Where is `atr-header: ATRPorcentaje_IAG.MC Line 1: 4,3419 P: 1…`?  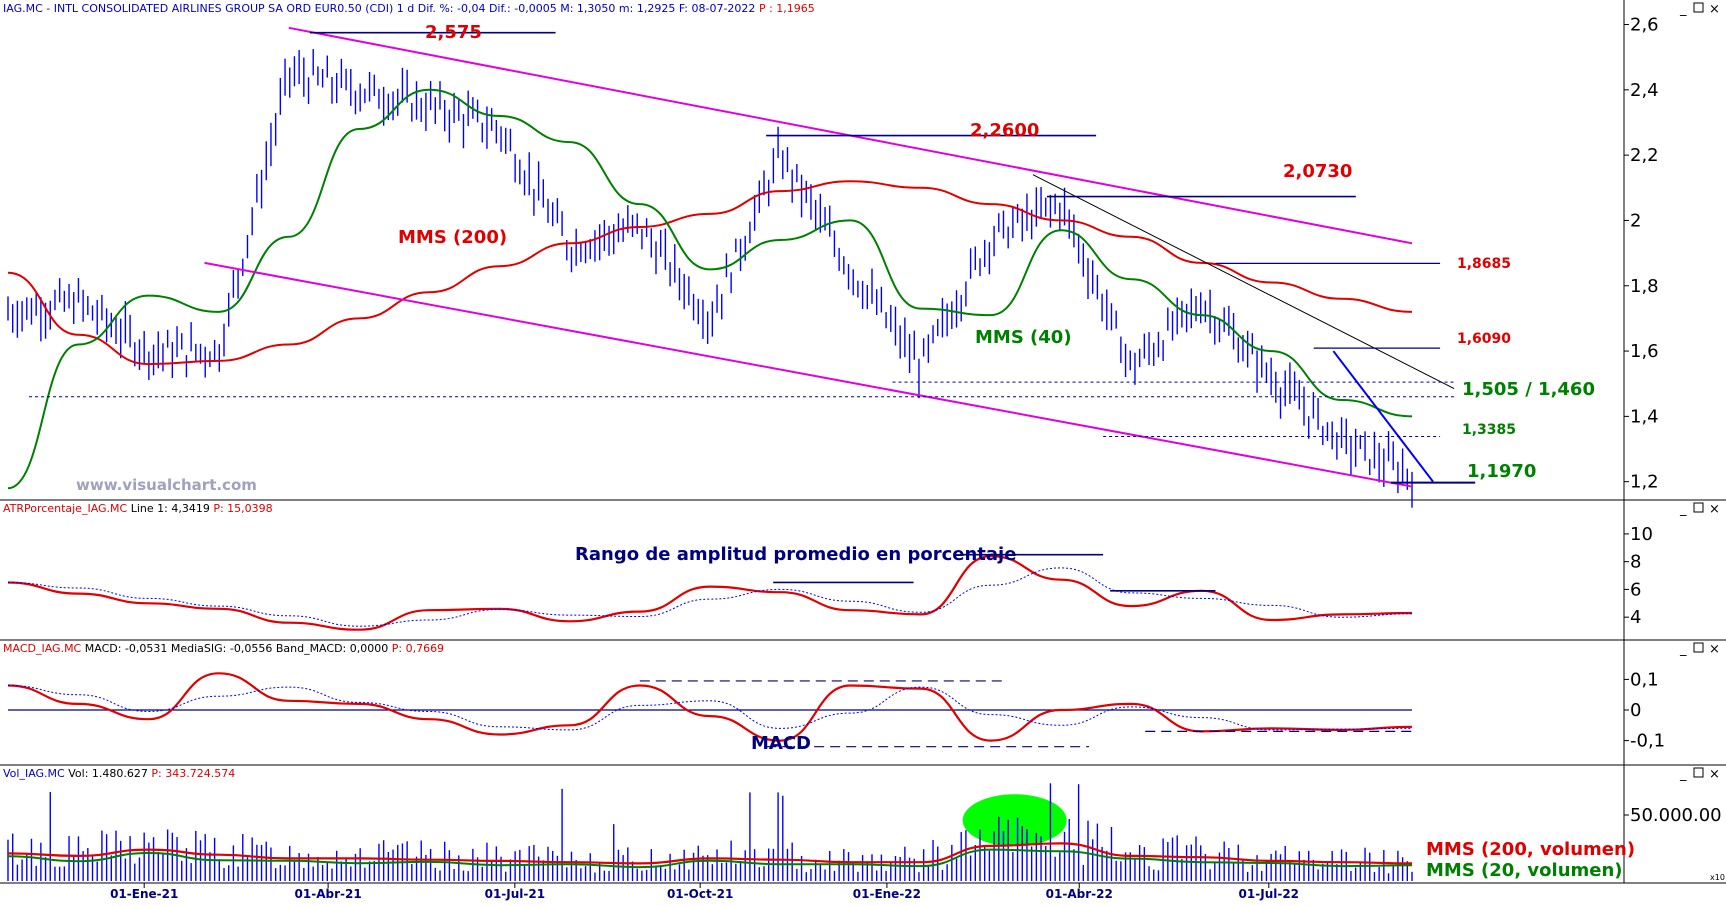 atr-header: ATRPorcentaje_IAG.MC Line 1: 4,3419 P: 1… is located at coordinates (138, 508).